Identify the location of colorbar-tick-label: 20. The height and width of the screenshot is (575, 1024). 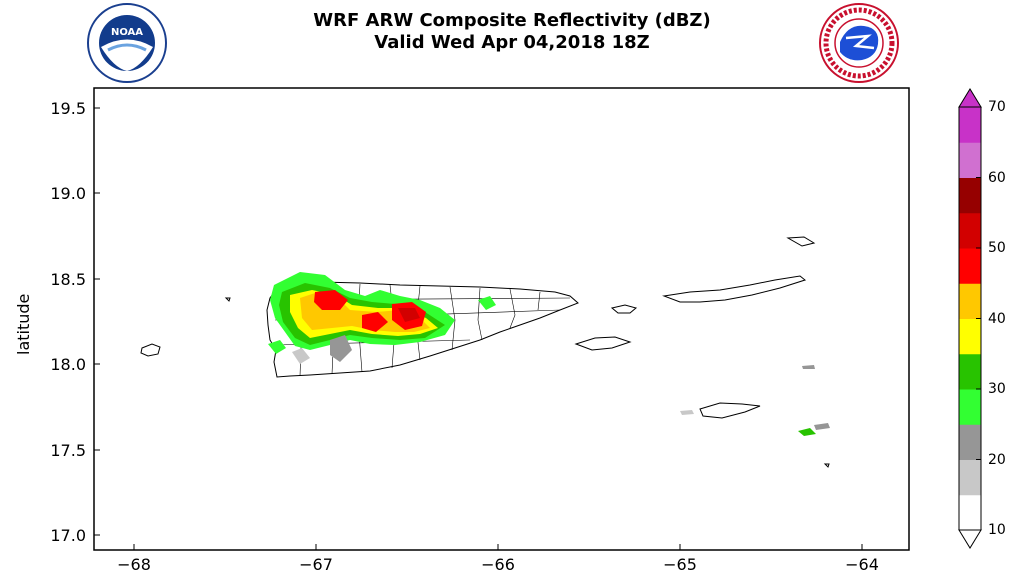
(997, 459).